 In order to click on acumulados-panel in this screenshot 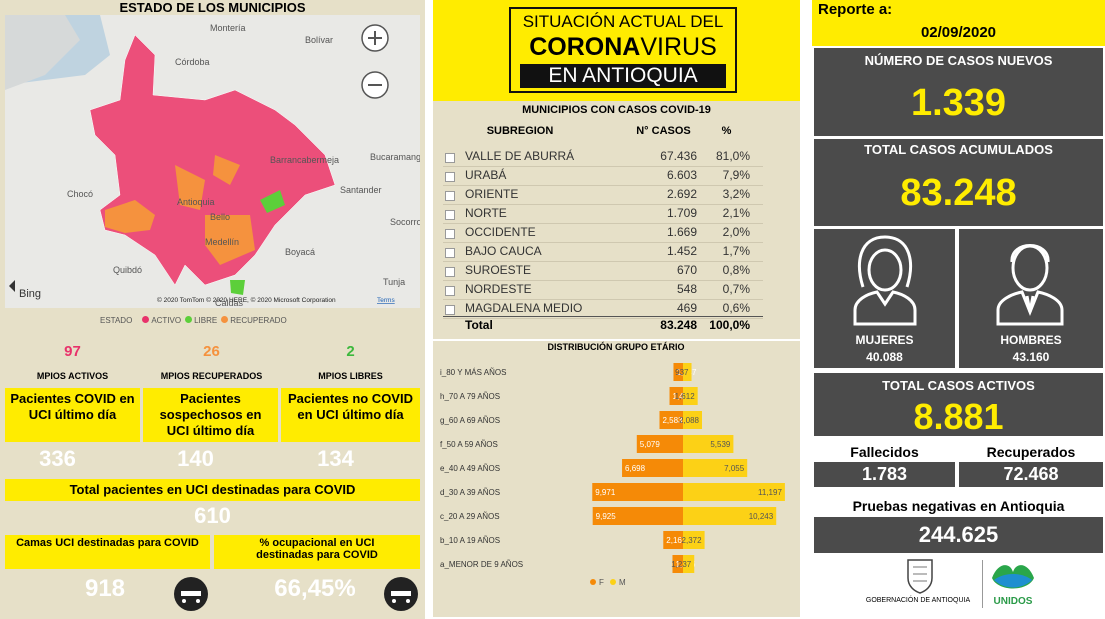, I will do `click(958, 182)`.